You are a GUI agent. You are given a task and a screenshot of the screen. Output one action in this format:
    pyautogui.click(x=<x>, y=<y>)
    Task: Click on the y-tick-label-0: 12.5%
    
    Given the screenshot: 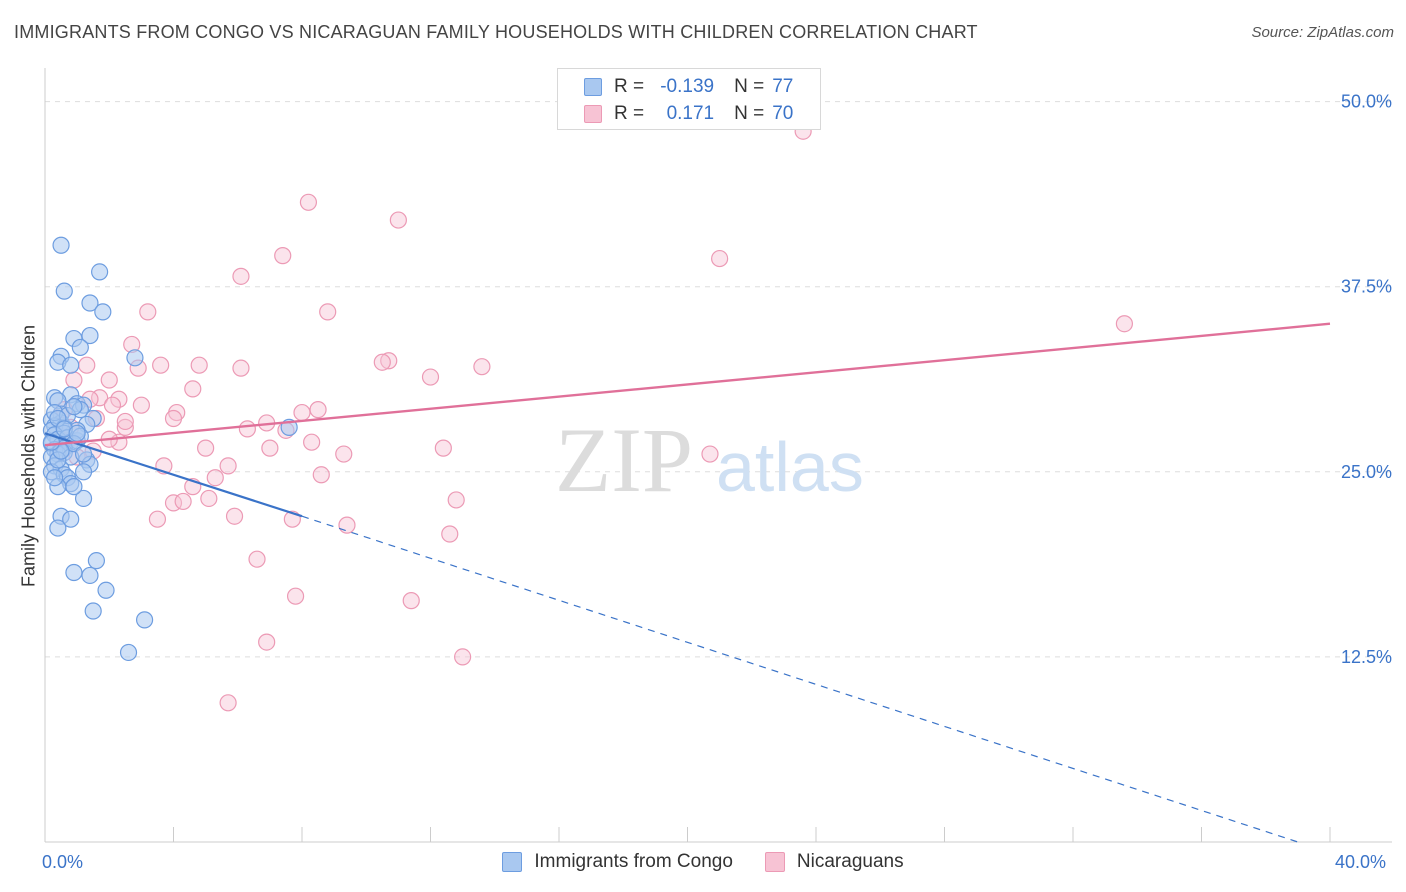 What is the action you would take?
    pyautogui.click(x=1366, y=657)
    